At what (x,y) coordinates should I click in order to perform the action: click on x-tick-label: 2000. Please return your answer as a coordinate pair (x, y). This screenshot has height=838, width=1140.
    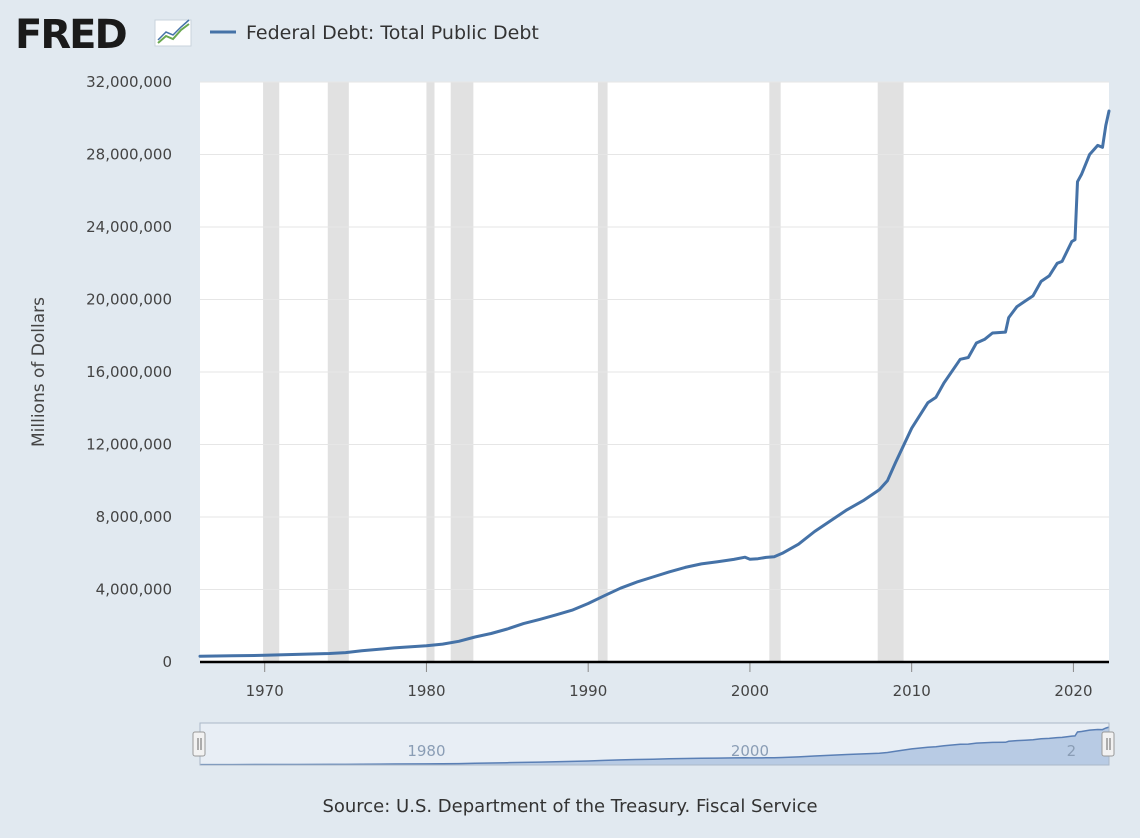
    Looking at the image, I should click on (750, 691).